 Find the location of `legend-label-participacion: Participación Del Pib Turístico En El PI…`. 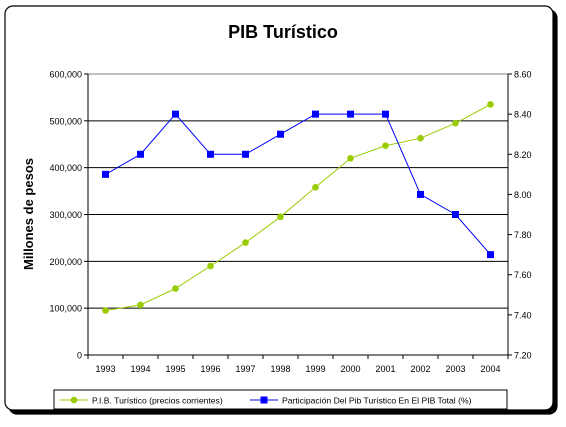

legend-label-participacion: Participación Del Pib Turístico En El PI… is located at coordinates (377, 401).